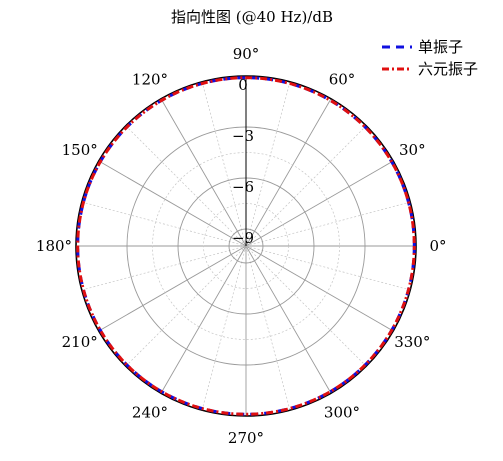 This screenshot has width=503, height=461. I want to click on legend-label-six-element: 六元振子, so click(448, 69).